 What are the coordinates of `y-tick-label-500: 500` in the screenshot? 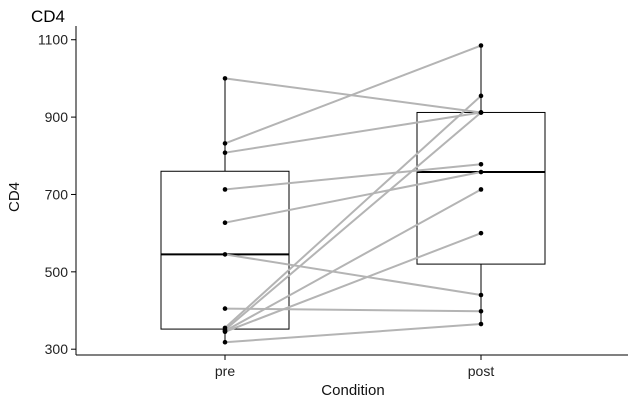 It's located at (57, 272).